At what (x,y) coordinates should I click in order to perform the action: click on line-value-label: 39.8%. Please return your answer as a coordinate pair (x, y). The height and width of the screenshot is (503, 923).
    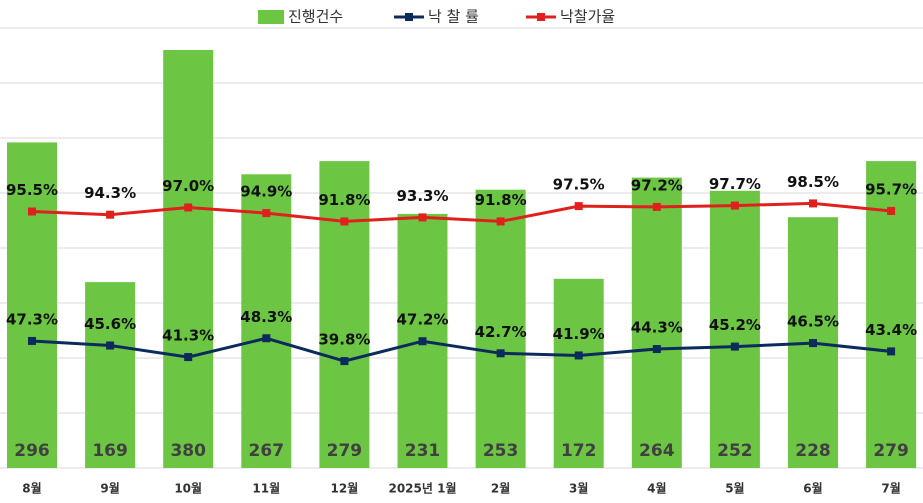
    Looking at the image, I should click on (344, 340).